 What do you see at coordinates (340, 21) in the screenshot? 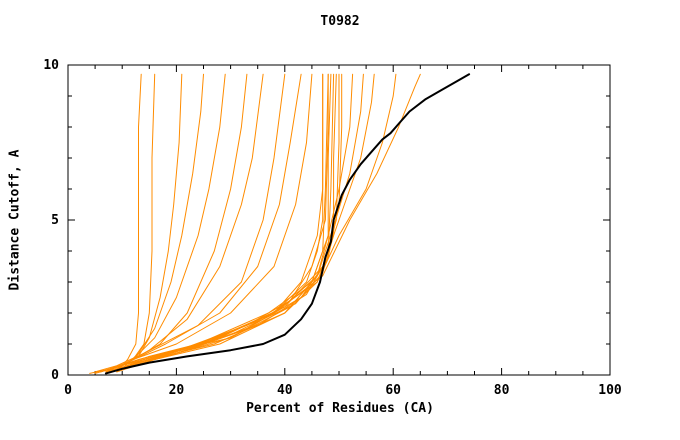
I see `chart-title: T0982` at bounding box center [340, 21].